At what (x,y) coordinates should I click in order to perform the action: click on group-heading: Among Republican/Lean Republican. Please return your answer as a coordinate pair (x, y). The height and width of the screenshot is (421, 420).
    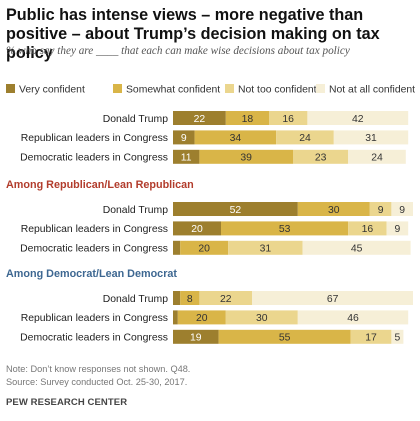
    Looking at the image, I should click on (100, 185).